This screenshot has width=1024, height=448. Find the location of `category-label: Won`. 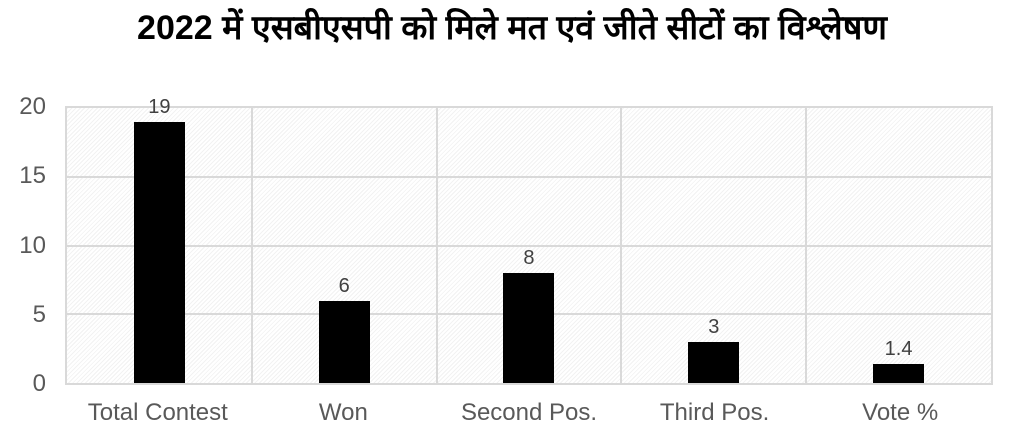

category-label: Won is located at coordinates (343, 412).